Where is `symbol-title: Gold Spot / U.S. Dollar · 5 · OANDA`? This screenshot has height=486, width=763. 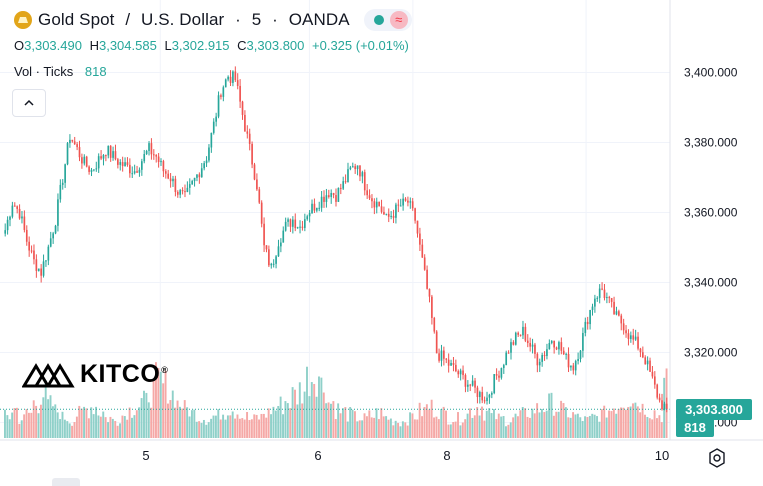 symbol-title: Gold Spot / U.S. Dollar · 5 · OANDA is located at coordinates (194, 19).